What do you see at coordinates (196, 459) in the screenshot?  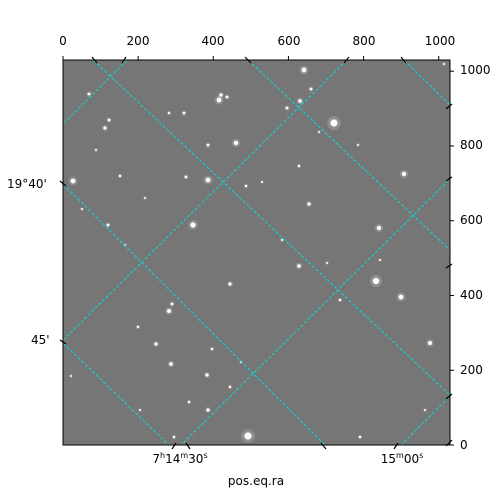 I see `ra-seconds-value: 30` at bounding box center [196, 459].